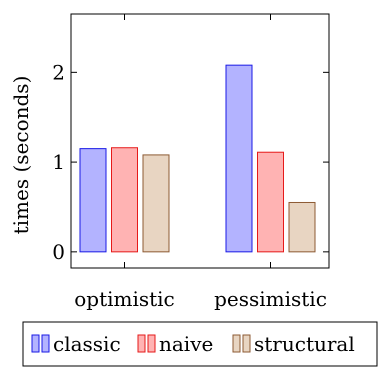 The width and height of the screenshot is (378, 368). Describe the element at coordinates (58, 162) in the screenshot. I see `y-tick-label: 1` at that location.